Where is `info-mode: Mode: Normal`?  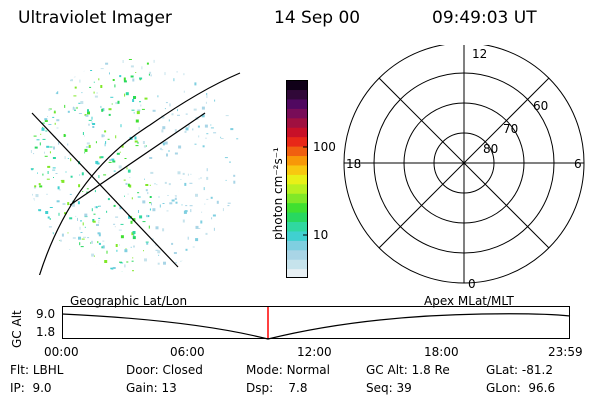
info-mode: Mode: Normal is located at coordinates (288, 370).